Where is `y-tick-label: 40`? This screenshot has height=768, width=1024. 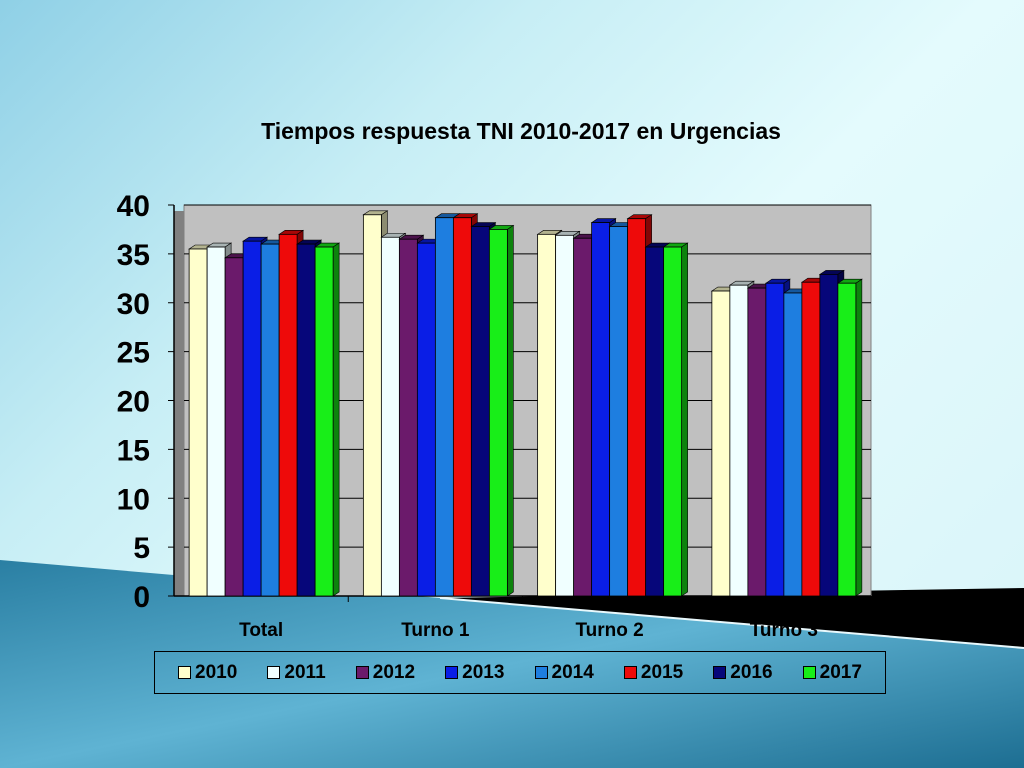
y-tick-label: 40 is located at coordinates (133, 206).